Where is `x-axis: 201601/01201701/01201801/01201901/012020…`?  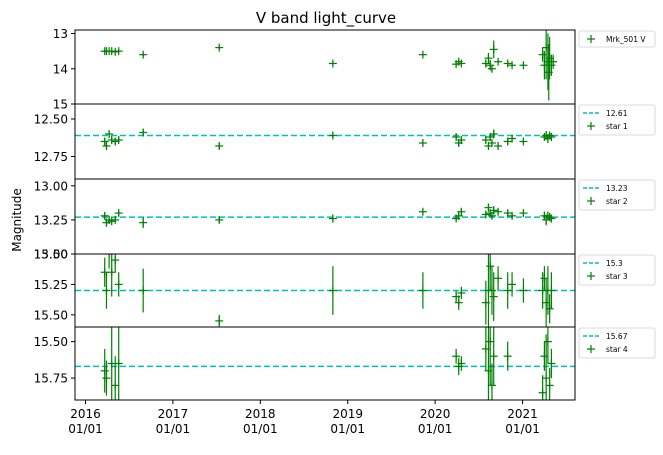 x-axis: 201601/01201701/01201801/01201901/012020… is located at coordinates (304, 418).